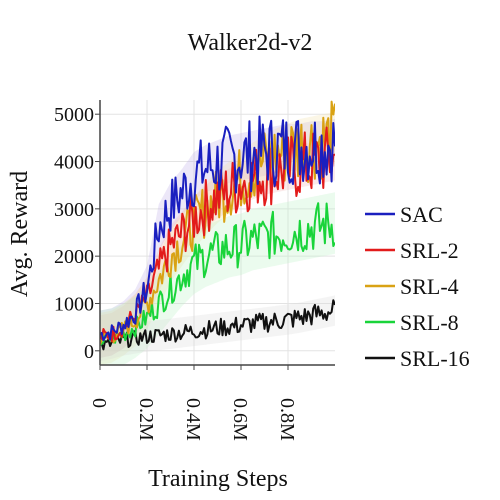 This screenshot has height=500, width=500. I want to click on legend-label-srl-2: SRL-2, so click(429, 250).